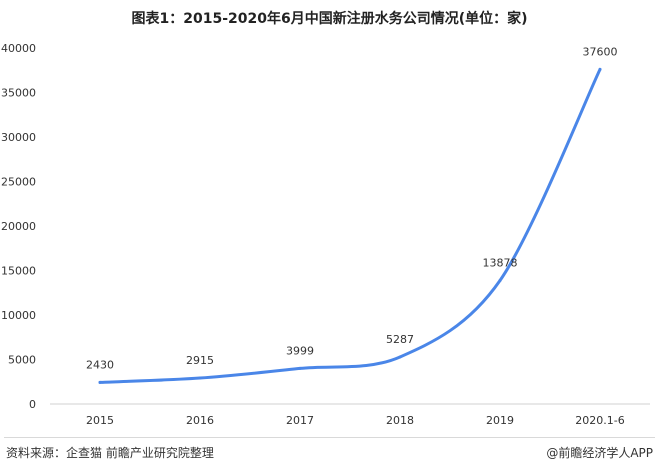 This screenshot has width=659, height=471. Describe the element at coordinates (329, 19) in the screenshot. I see `chart-title: 图表1：2015-2020年6月中国新注册水务公司情况(单位：家)` at that location.